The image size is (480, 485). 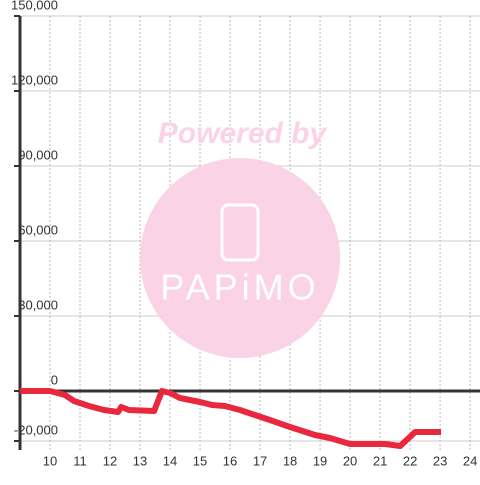 What do you see at coordinates (230, 418) in the screenshot?
I see `data-line` at bounding box center [230, 418].